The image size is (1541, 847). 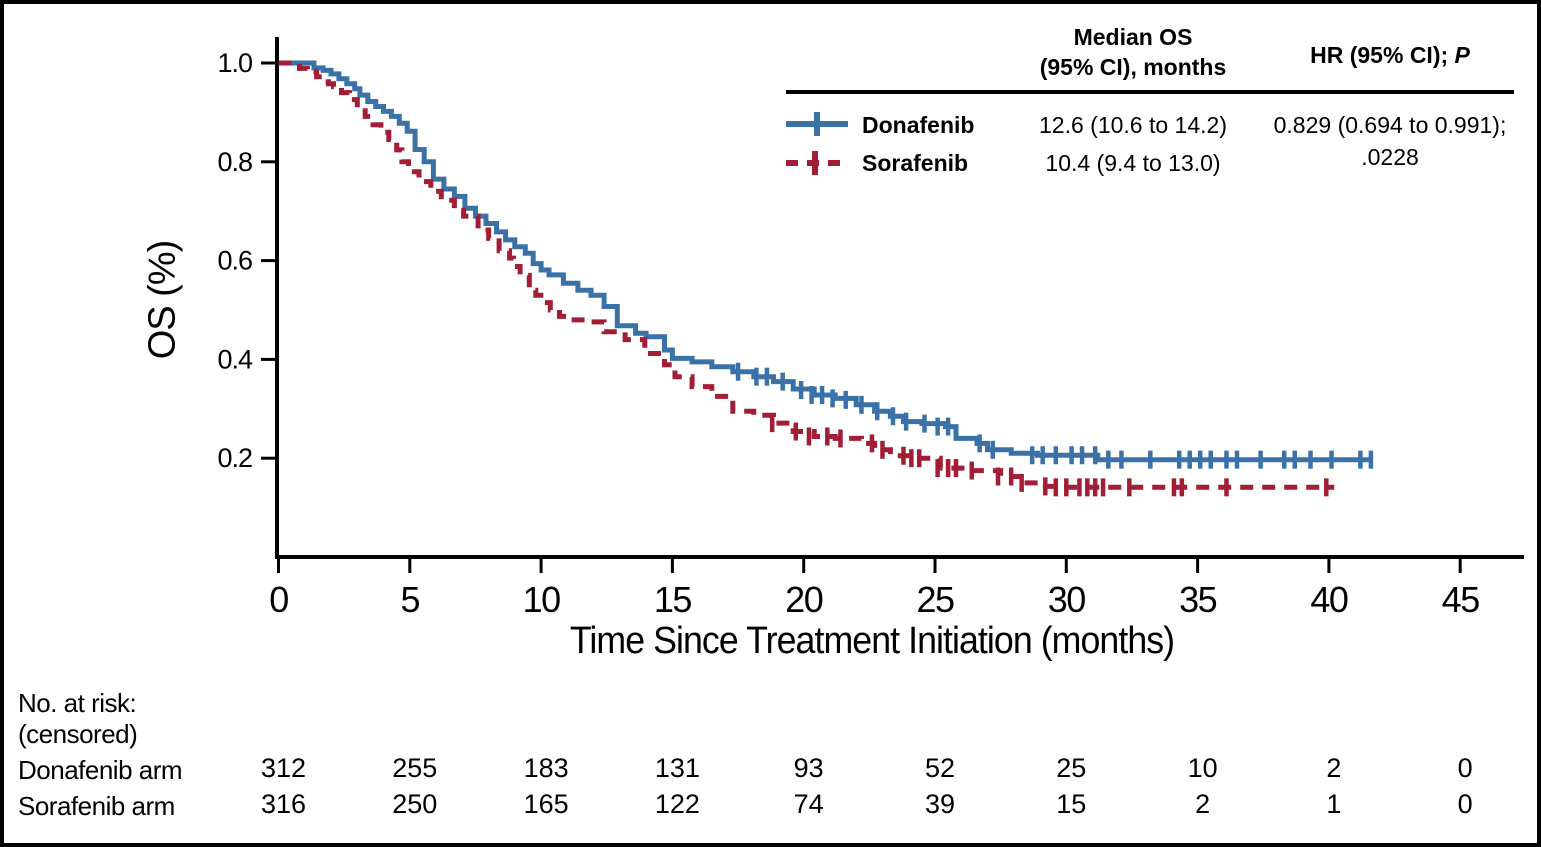 What do you see at coordinates (677, 768) in the screenshot?
I see `risk-count: 131` at bounding box center [677, 768].